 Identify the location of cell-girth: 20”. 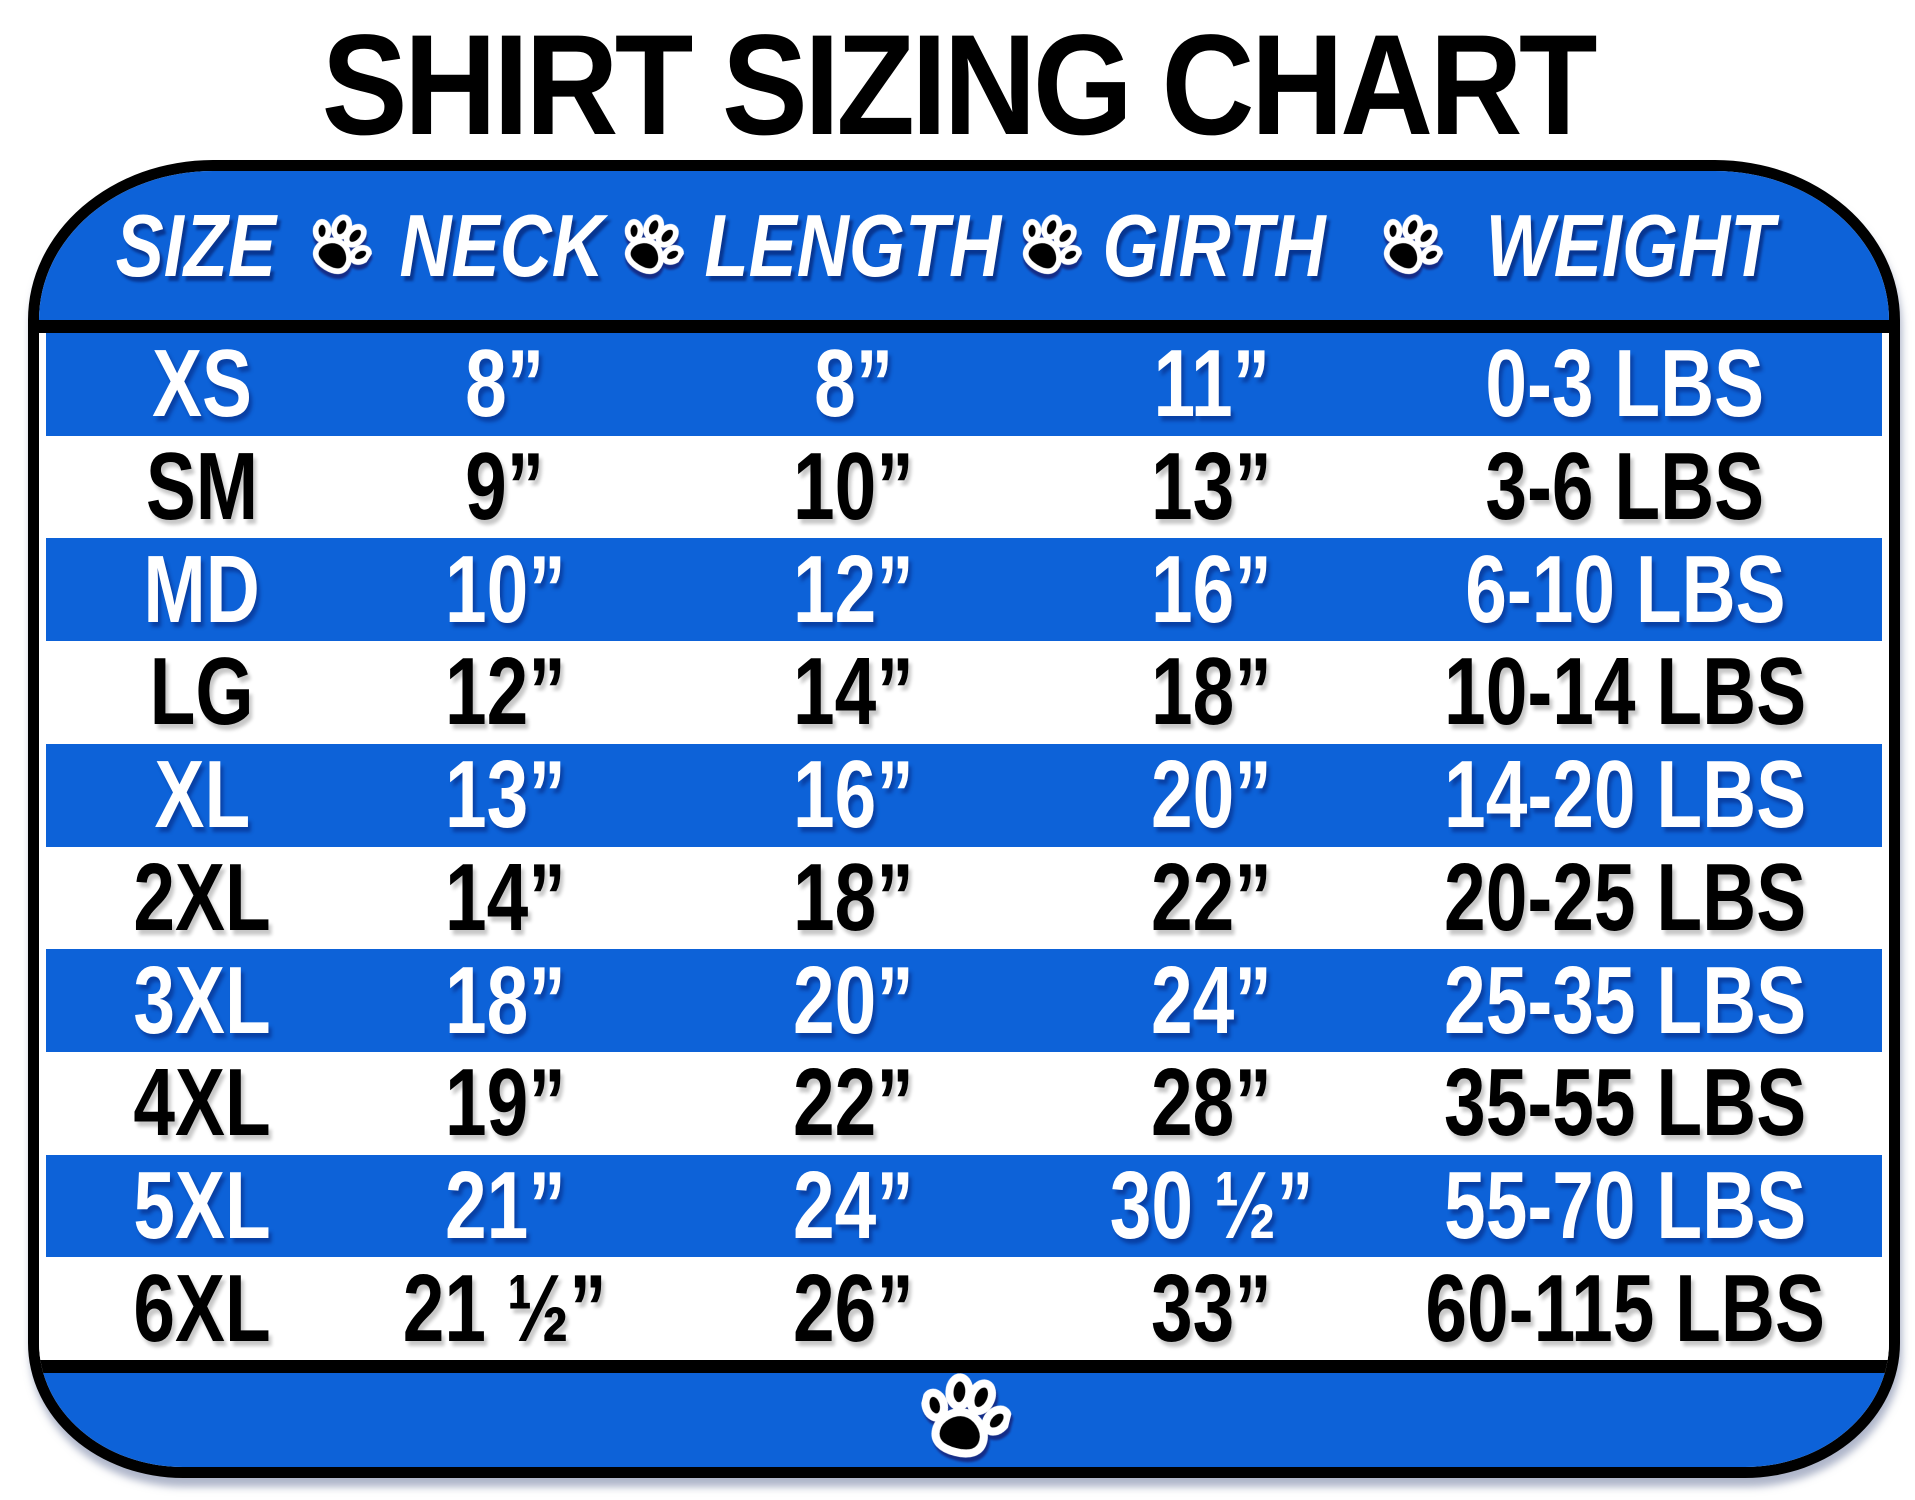
(1212, 795).